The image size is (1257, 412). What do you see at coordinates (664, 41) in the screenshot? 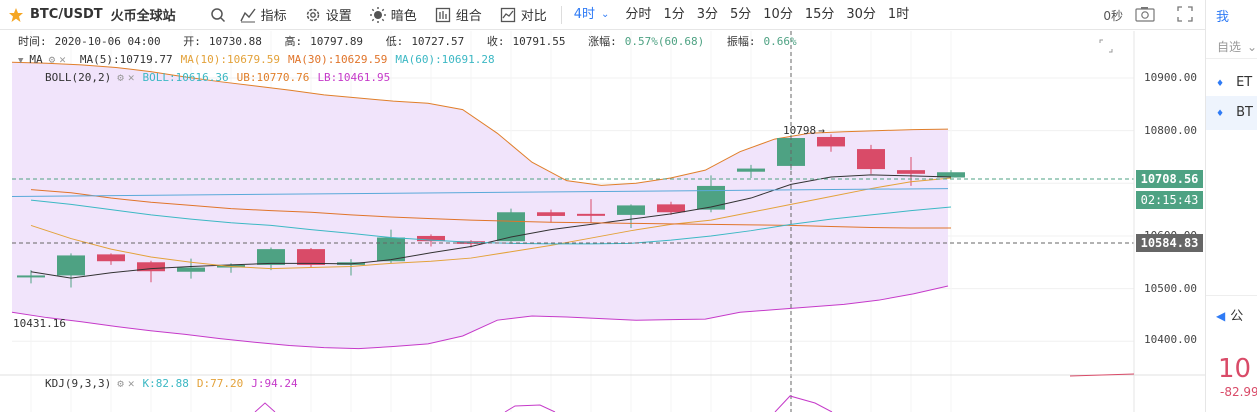
I see `change-value: 0.57%(60.68)` at bounding box center [664, 41].